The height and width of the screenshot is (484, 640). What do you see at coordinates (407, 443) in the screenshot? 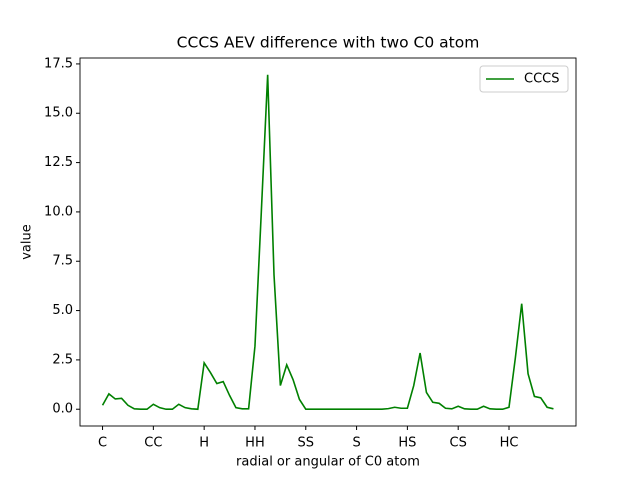
I see `x-tick-label: HS` at bounding box center [407, 443].